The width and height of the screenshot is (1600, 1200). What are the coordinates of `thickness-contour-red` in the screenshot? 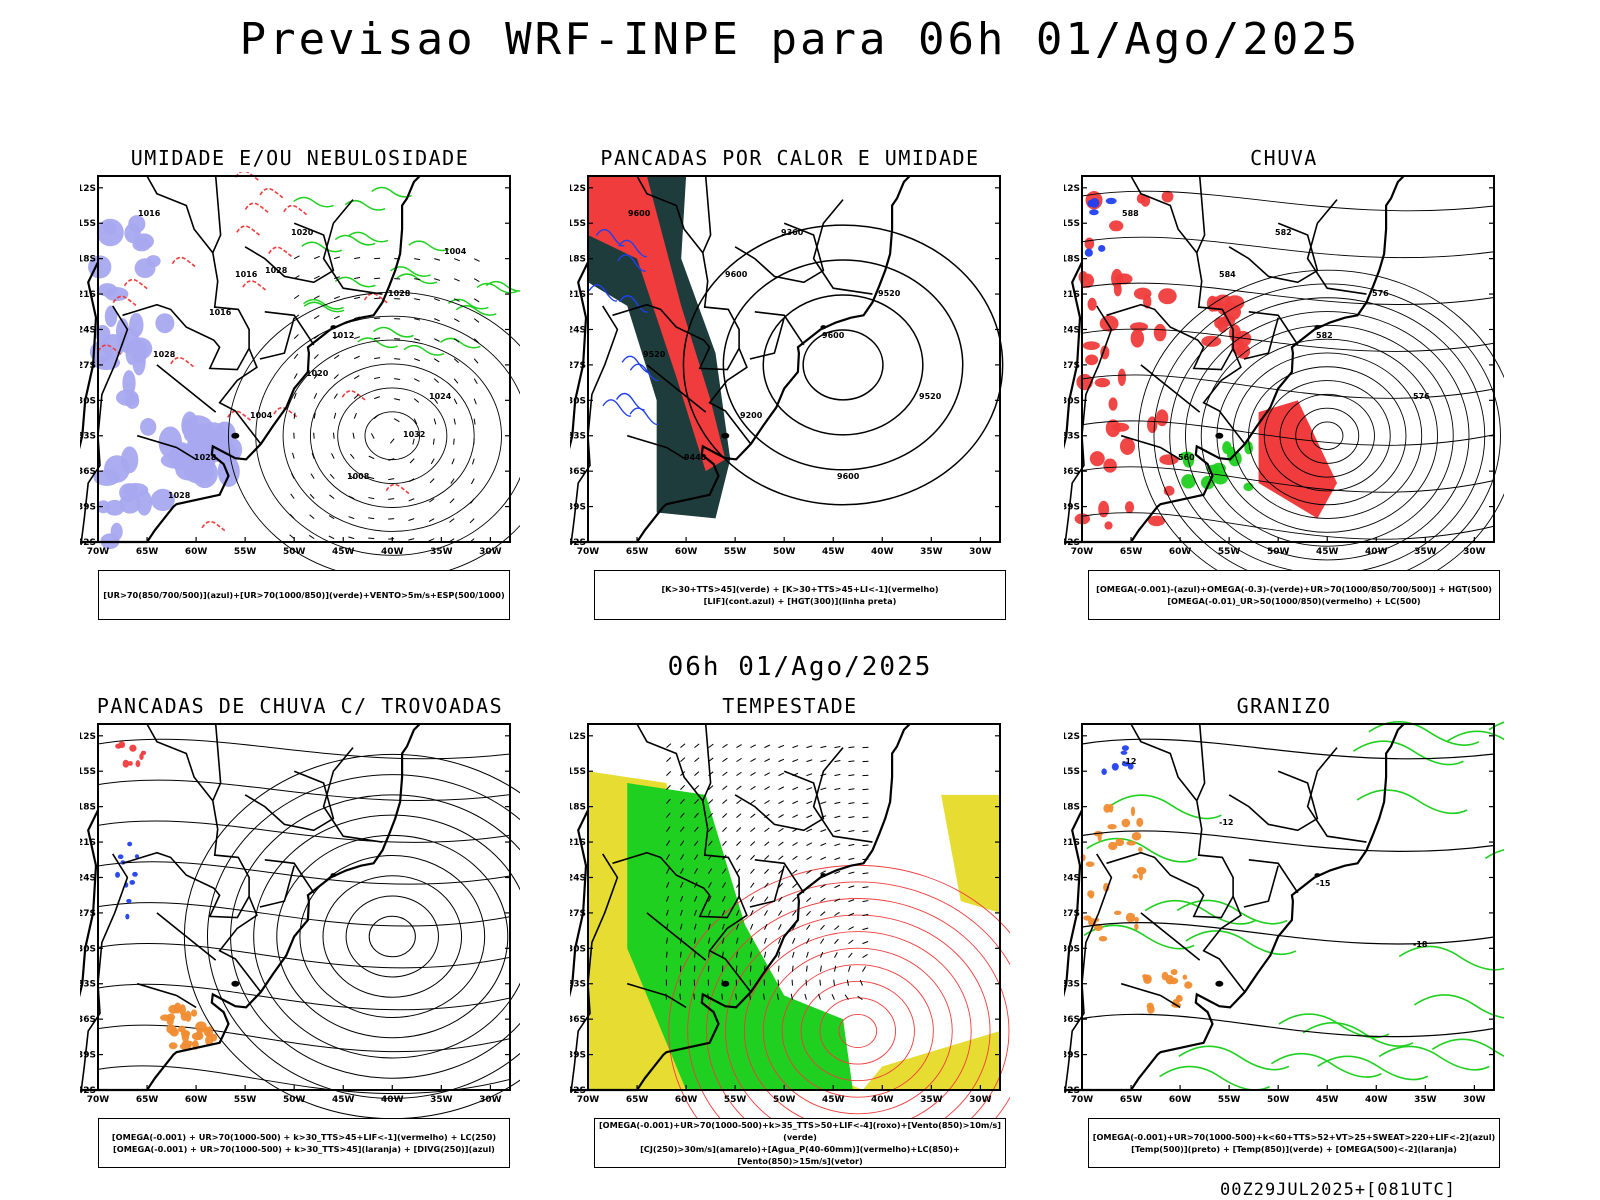 It's located at (255, 286).